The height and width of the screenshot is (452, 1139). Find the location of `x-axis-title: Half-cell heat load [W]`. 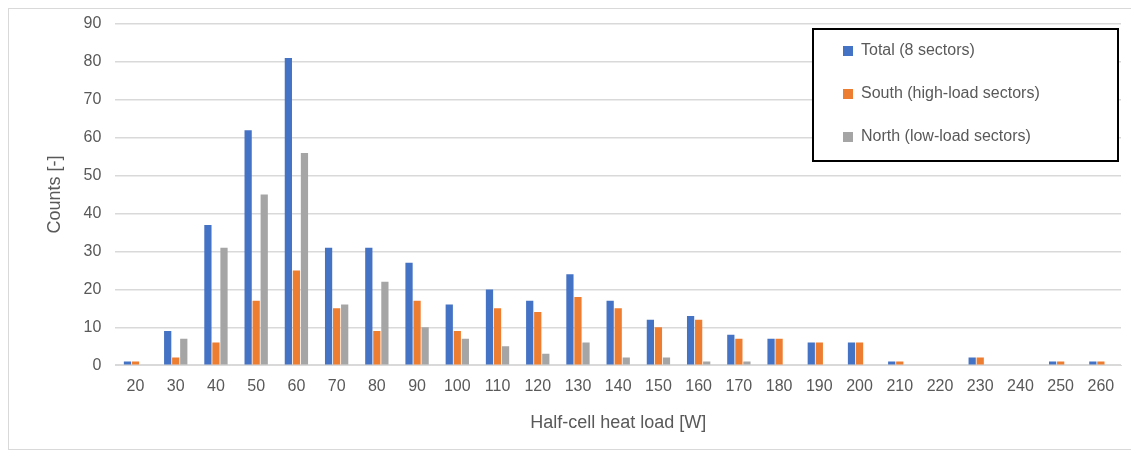

x-axis-title: Half-cell heat load [W] is located at coordinates (618, 422).